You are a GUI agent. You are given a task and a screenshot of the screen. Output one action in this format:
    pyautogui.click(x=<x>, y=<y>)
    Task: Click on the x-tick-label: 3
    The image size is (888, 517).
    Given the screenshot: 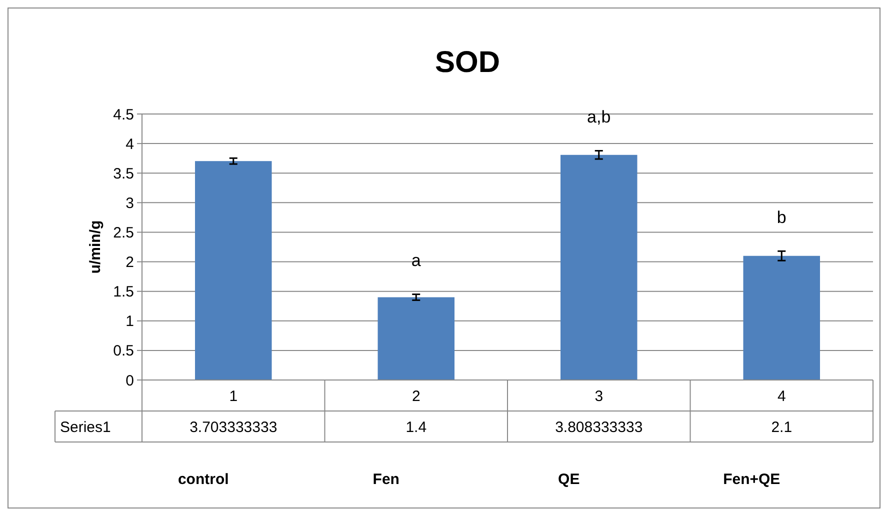 What is the action you would take?
    pyautogui.click(x=599, y=396)
    